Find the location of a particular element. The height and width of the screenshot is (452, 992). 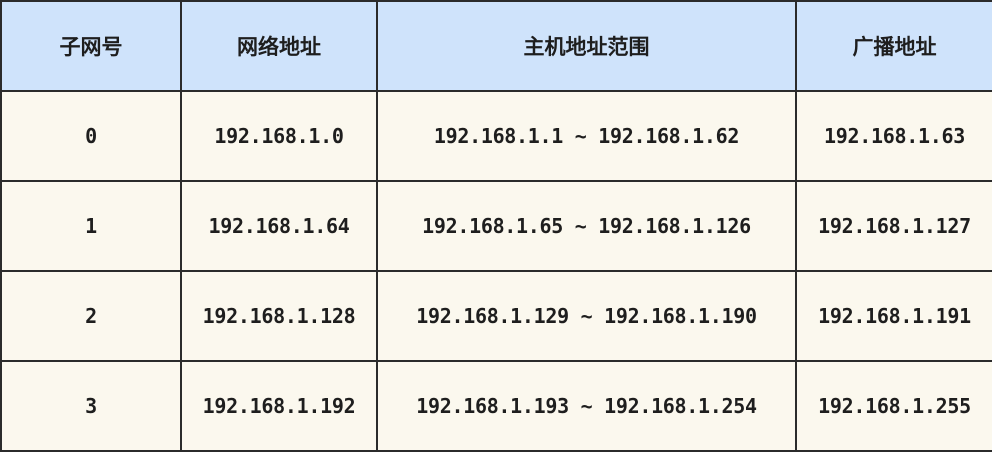

network-address: 192.168.1.64 is located at coordinates (279, 226).